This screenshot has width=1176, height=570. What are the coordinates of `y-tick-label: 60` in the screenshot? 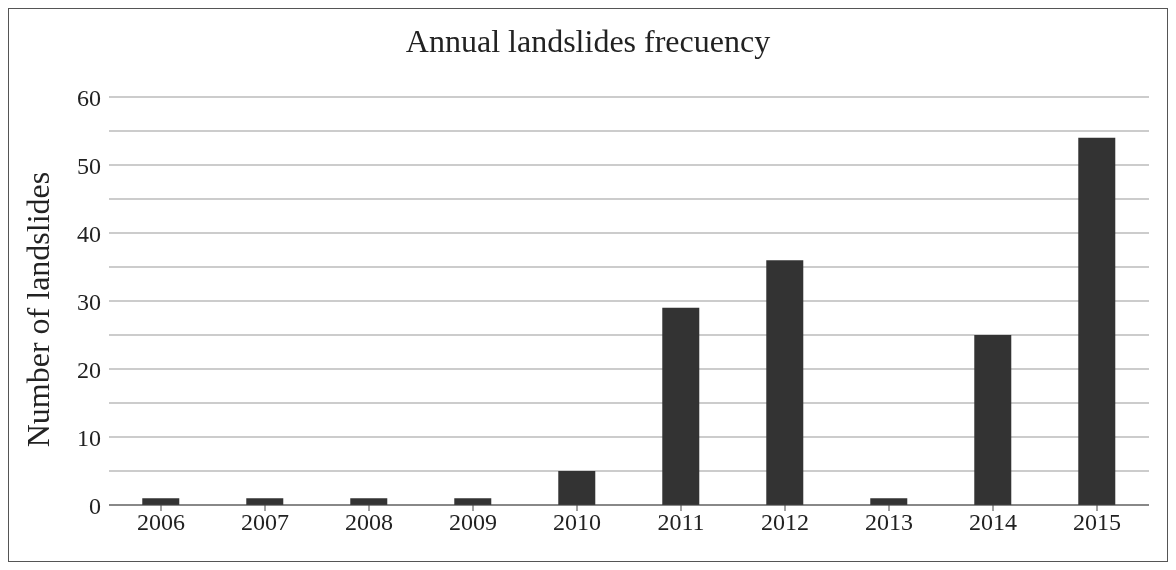 It's located at (89, 97).